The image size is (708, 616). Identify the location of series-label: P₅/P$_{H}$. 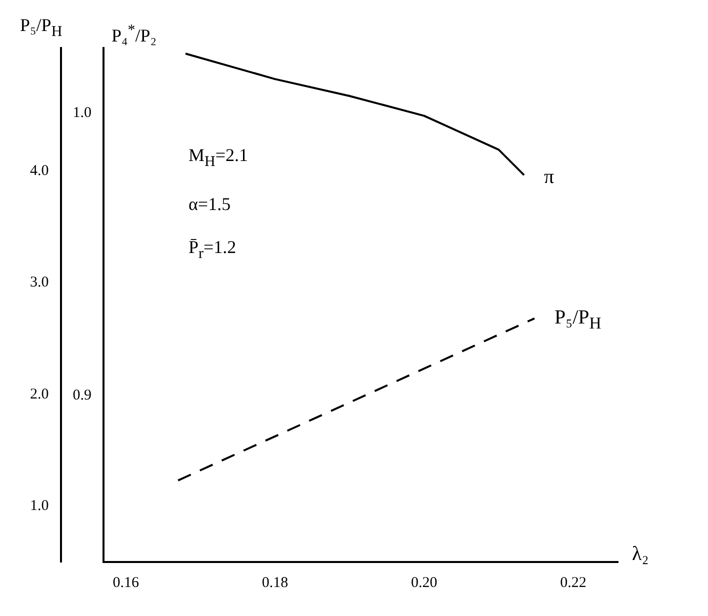
(578, 320).